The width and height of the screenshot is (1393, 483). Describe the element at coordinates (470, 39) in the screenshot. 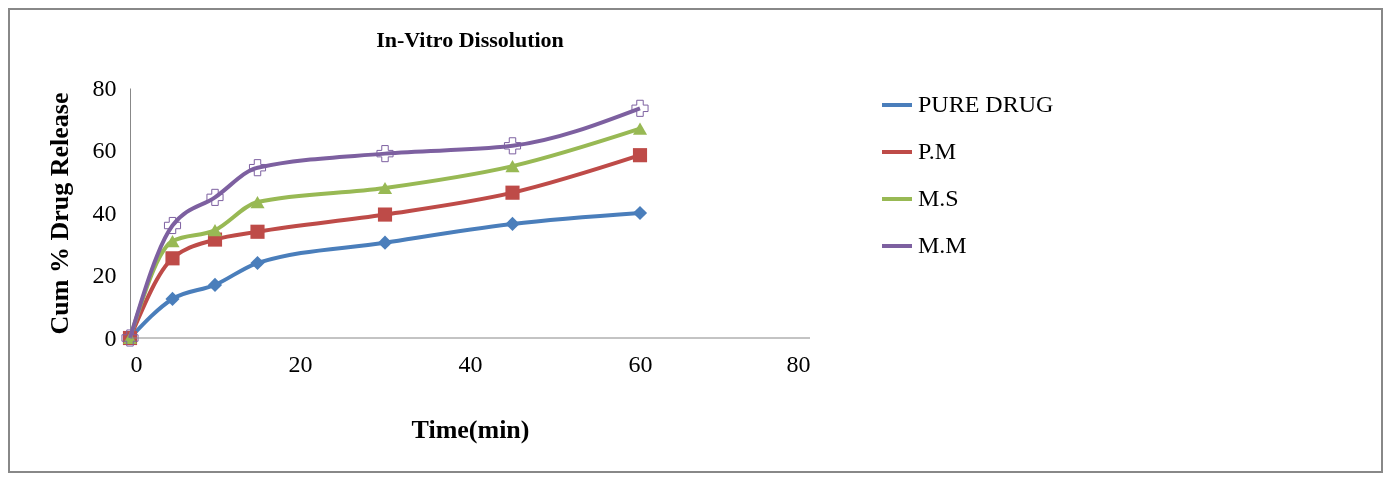

I see `chart-title: In-Vitro Dissolution` at that location.